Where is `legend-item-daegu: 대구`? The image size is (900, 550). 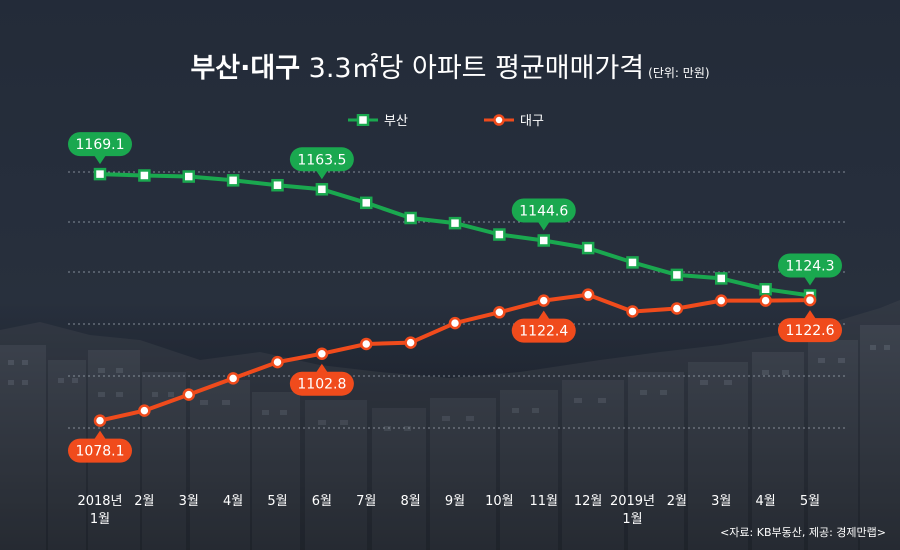 legend-item-daegu: 대구 is located at coordinates (514, 119).